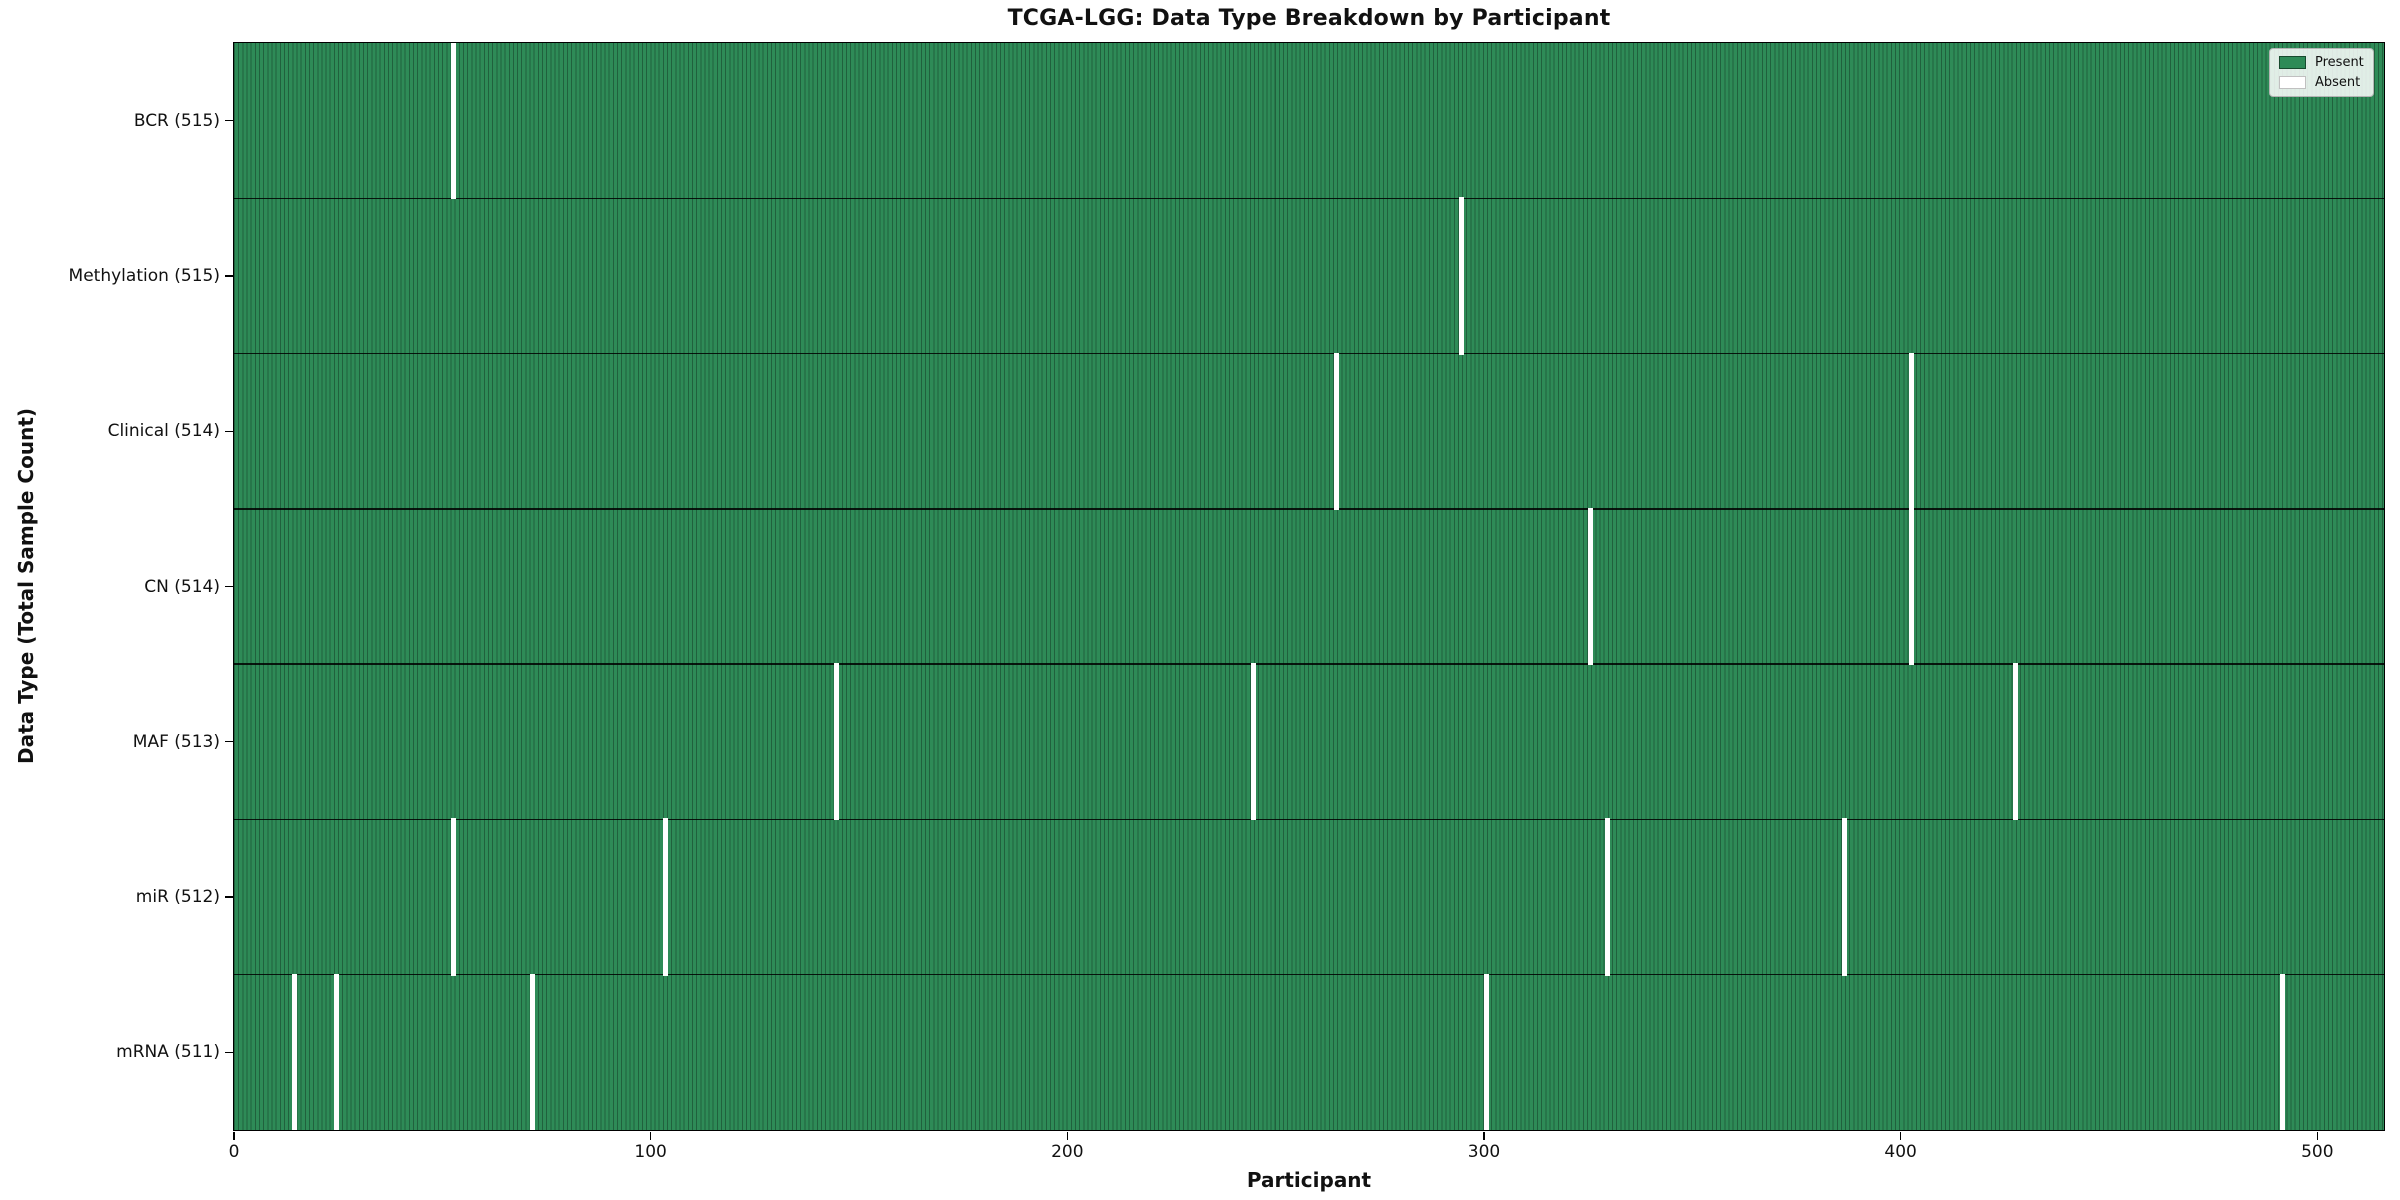  I want to click on y-tick-label-CN: CN (514), so click(182, 586).